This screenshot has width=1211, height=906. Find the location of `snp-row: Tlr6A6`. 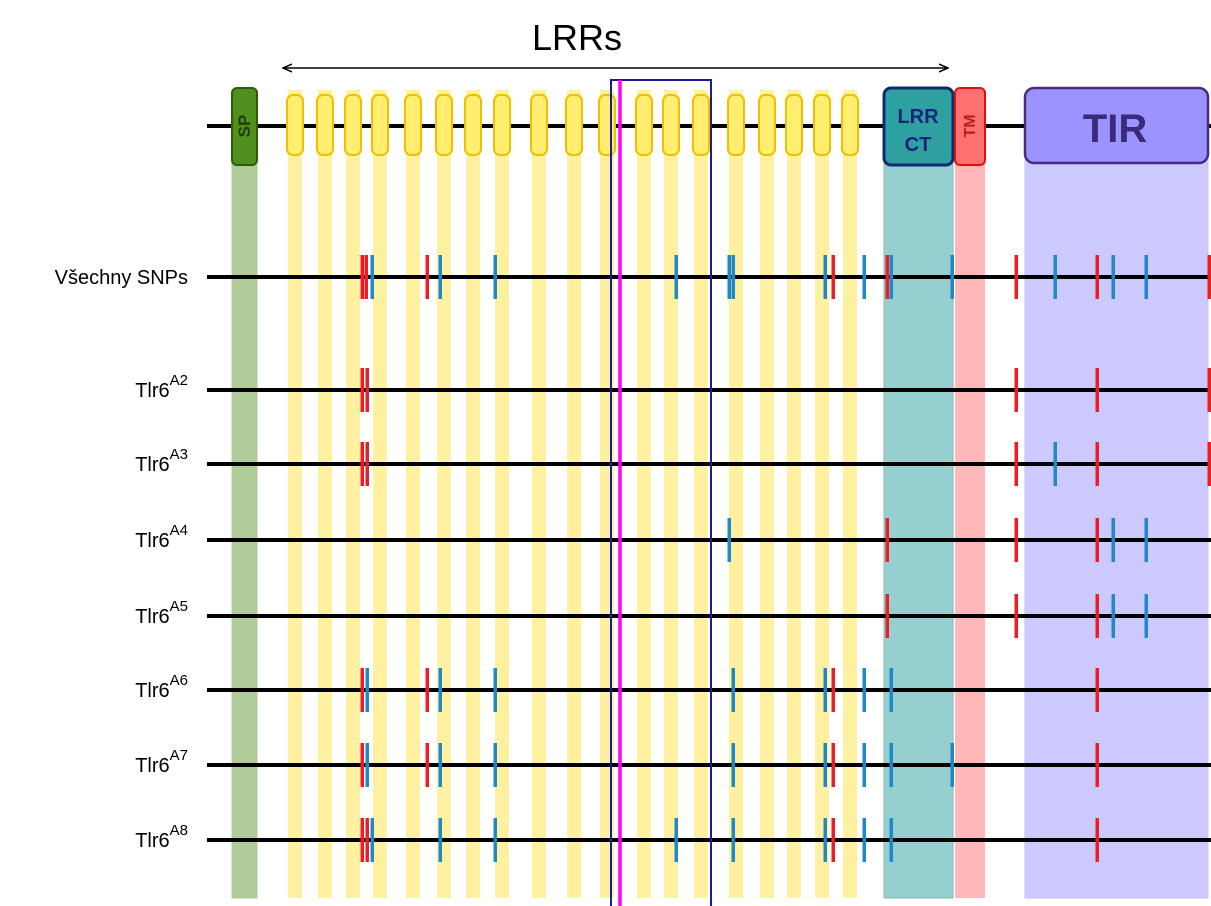

snp-row: Tlr6A6 is located at coordinates (673, 690).